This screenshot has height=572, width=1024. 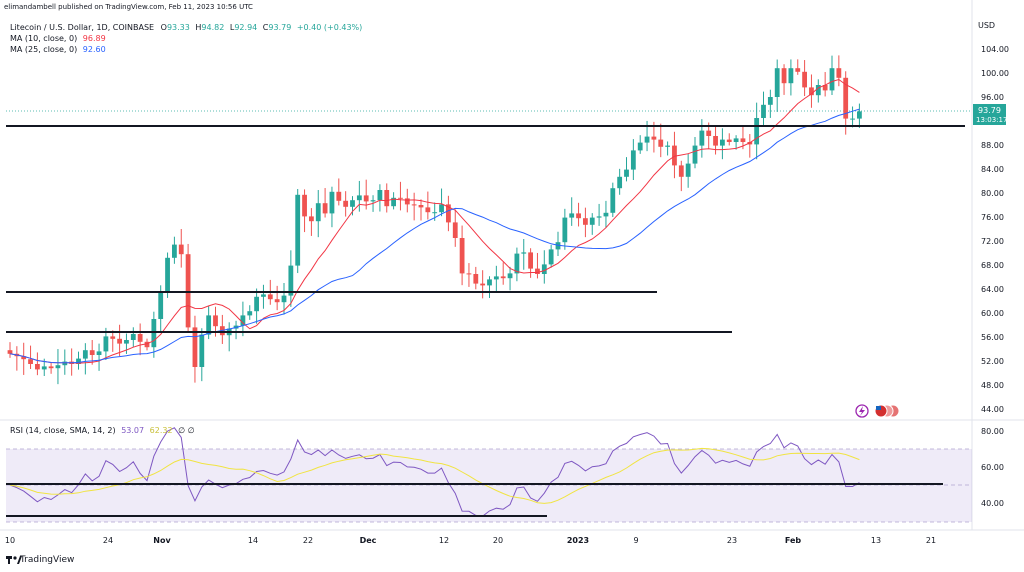 I want to click on time-tick-label: 10, so click(x=10, y=540).